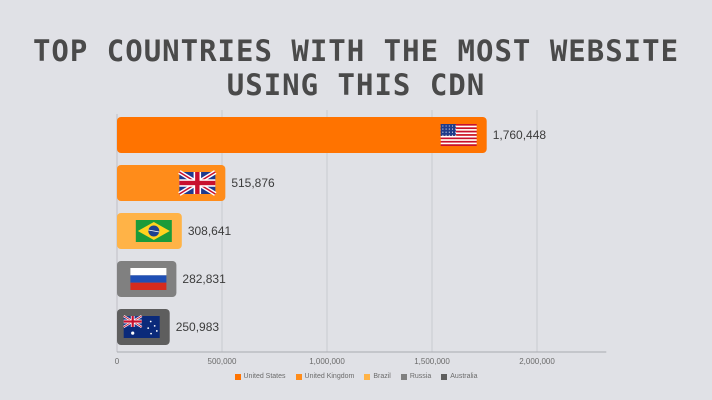 The height and width of the screenshot is (400, 712). Describe the element at coordinates (520, 135) in the screenshot. I see `bar-value-label: 1,760,448` at that location.